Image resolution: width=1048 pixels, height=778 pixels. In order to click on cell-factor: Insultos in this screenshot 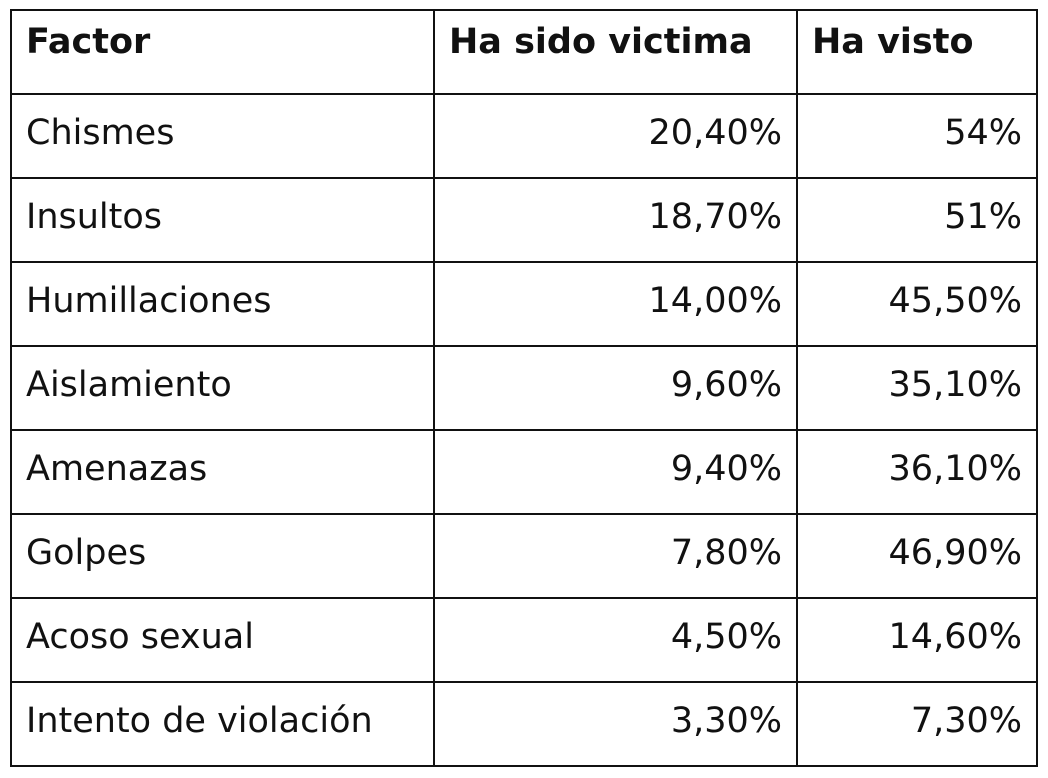, I will do `click(222, 220)`.